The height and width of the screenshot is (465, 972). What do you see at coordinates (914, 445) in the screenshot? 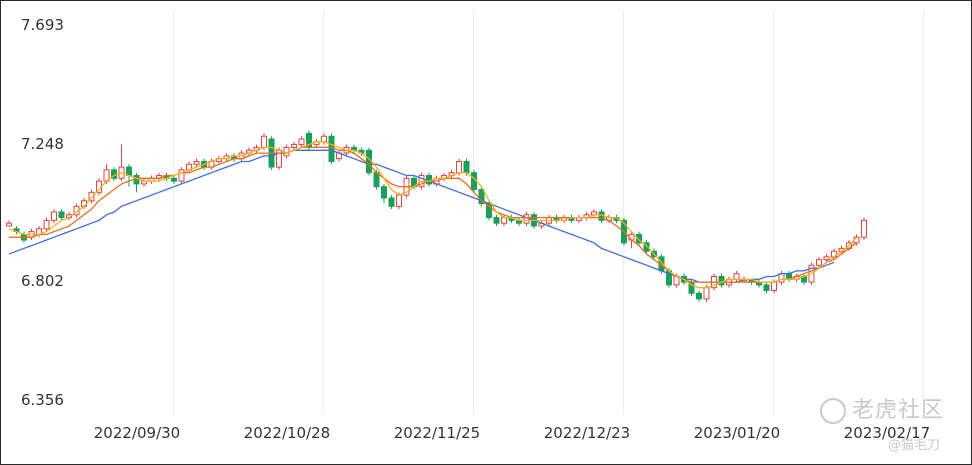
I see `watermark-author: @猫毛刀` at bounding box center [914, 445].